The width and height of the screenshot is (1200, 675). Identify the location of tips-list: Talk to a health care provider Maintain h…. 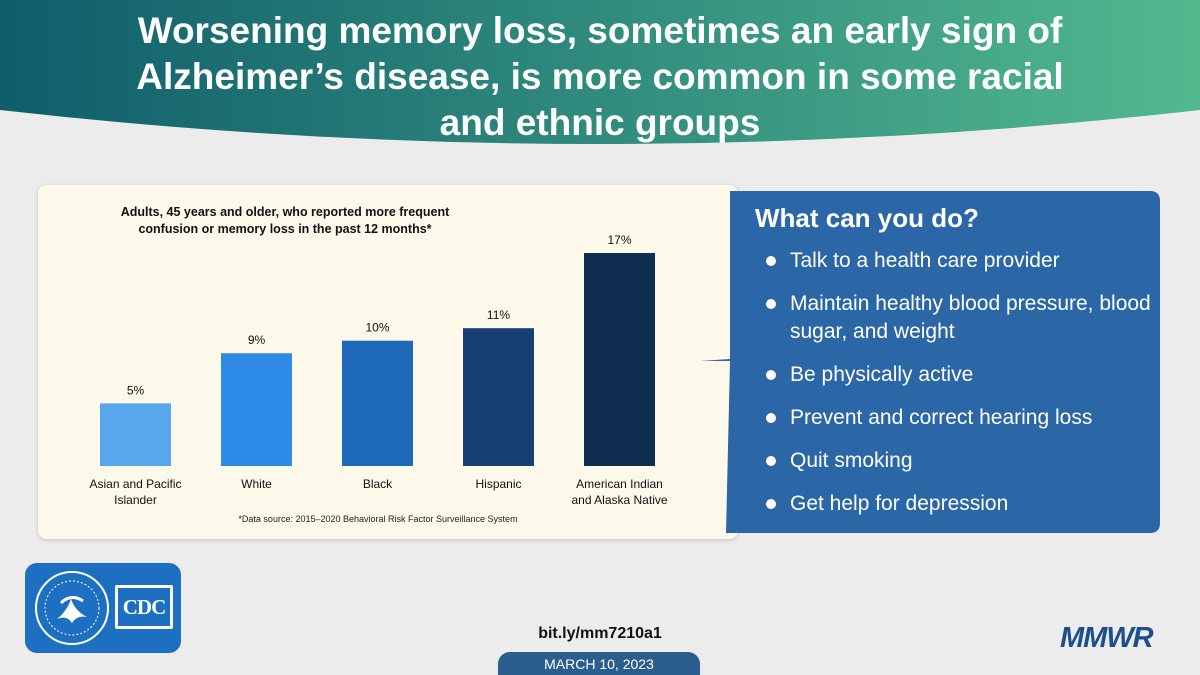
(959, 390).